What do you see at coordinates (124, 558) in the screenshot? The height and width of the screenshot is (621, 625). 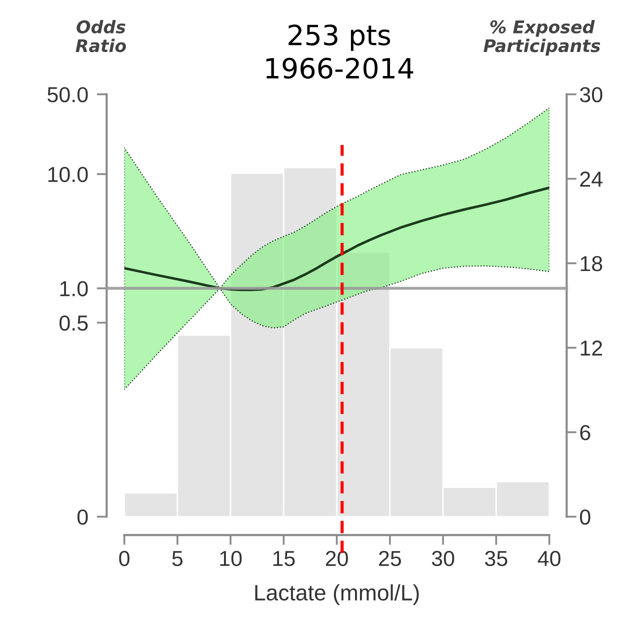 I see `x-tick-label: 0` at bounding box center [124, 558].